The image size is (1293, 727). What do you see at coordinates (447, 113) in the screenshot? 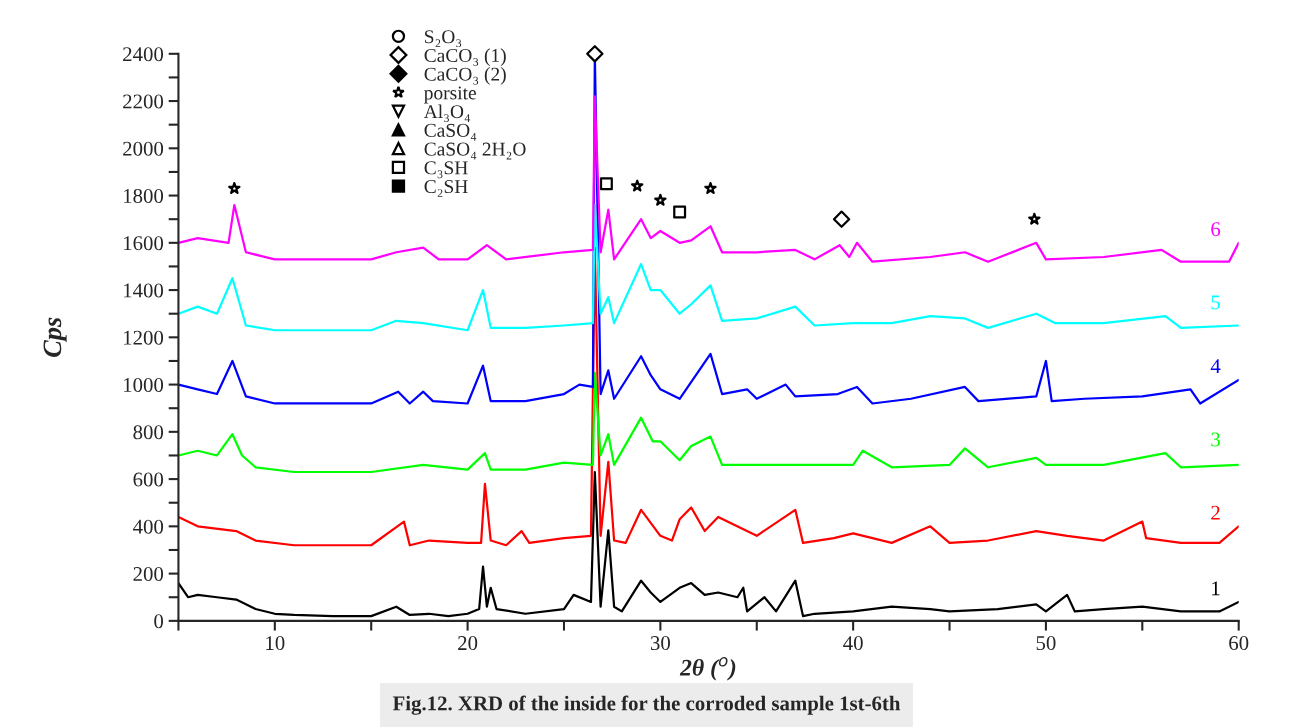
I see `legend-label: Al₃O₄` at bounding box center [447, 113].